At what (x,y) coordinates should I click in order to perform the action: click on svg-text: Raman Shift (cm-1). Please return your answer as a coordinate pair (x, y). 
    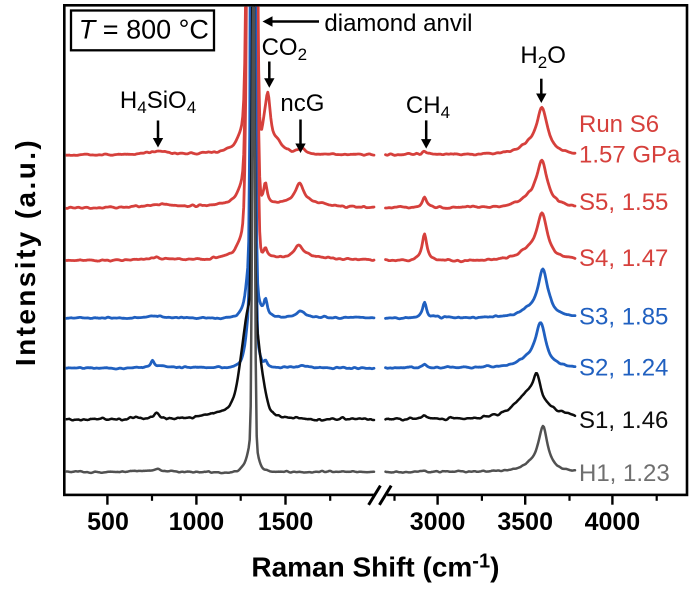
    Looking at the image, I should click on (375, 566).